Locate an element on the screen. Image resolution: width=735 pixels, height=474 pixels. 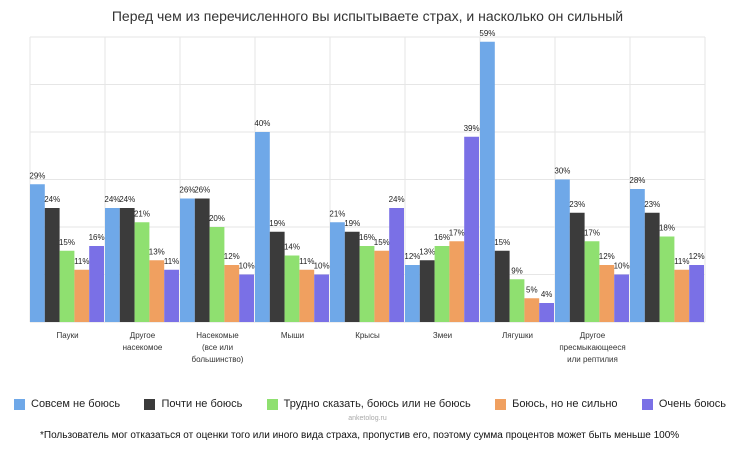
data-label: 9% is located at coordinates (517, 270).